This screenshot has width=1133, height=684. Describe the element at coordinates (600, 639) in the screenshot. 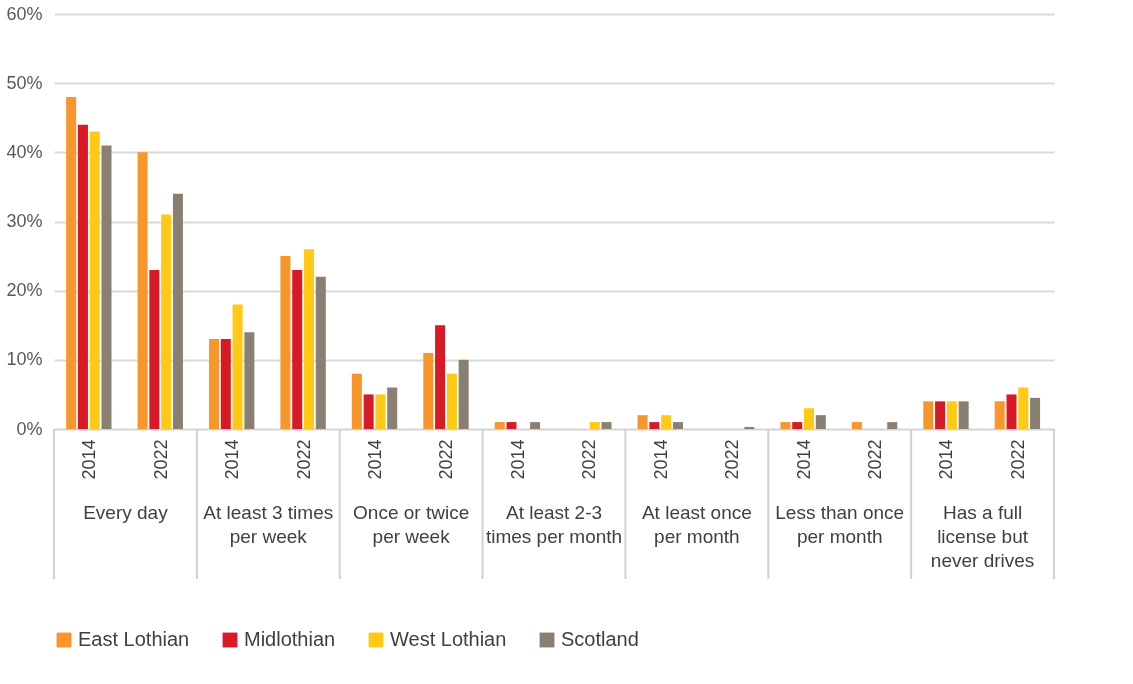

I see `legend-label: Scotland` at that location.